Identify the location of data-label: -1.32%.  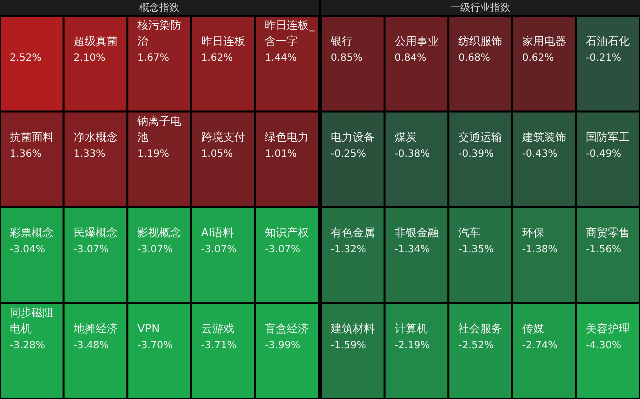
(348, 250).